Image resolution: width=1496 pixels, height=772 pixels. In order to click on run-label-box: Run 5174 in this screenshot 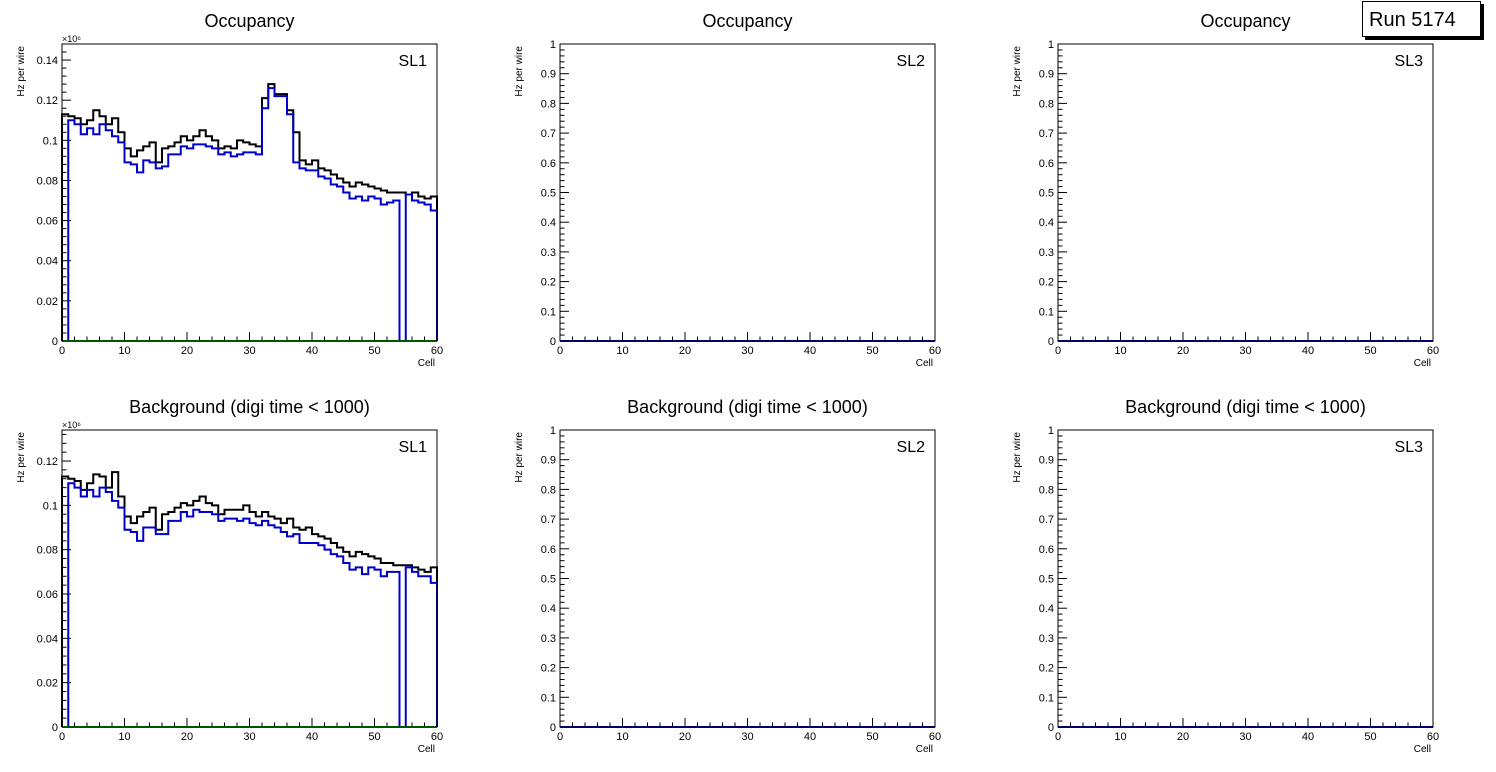, I will do `click(1421, 19)`.